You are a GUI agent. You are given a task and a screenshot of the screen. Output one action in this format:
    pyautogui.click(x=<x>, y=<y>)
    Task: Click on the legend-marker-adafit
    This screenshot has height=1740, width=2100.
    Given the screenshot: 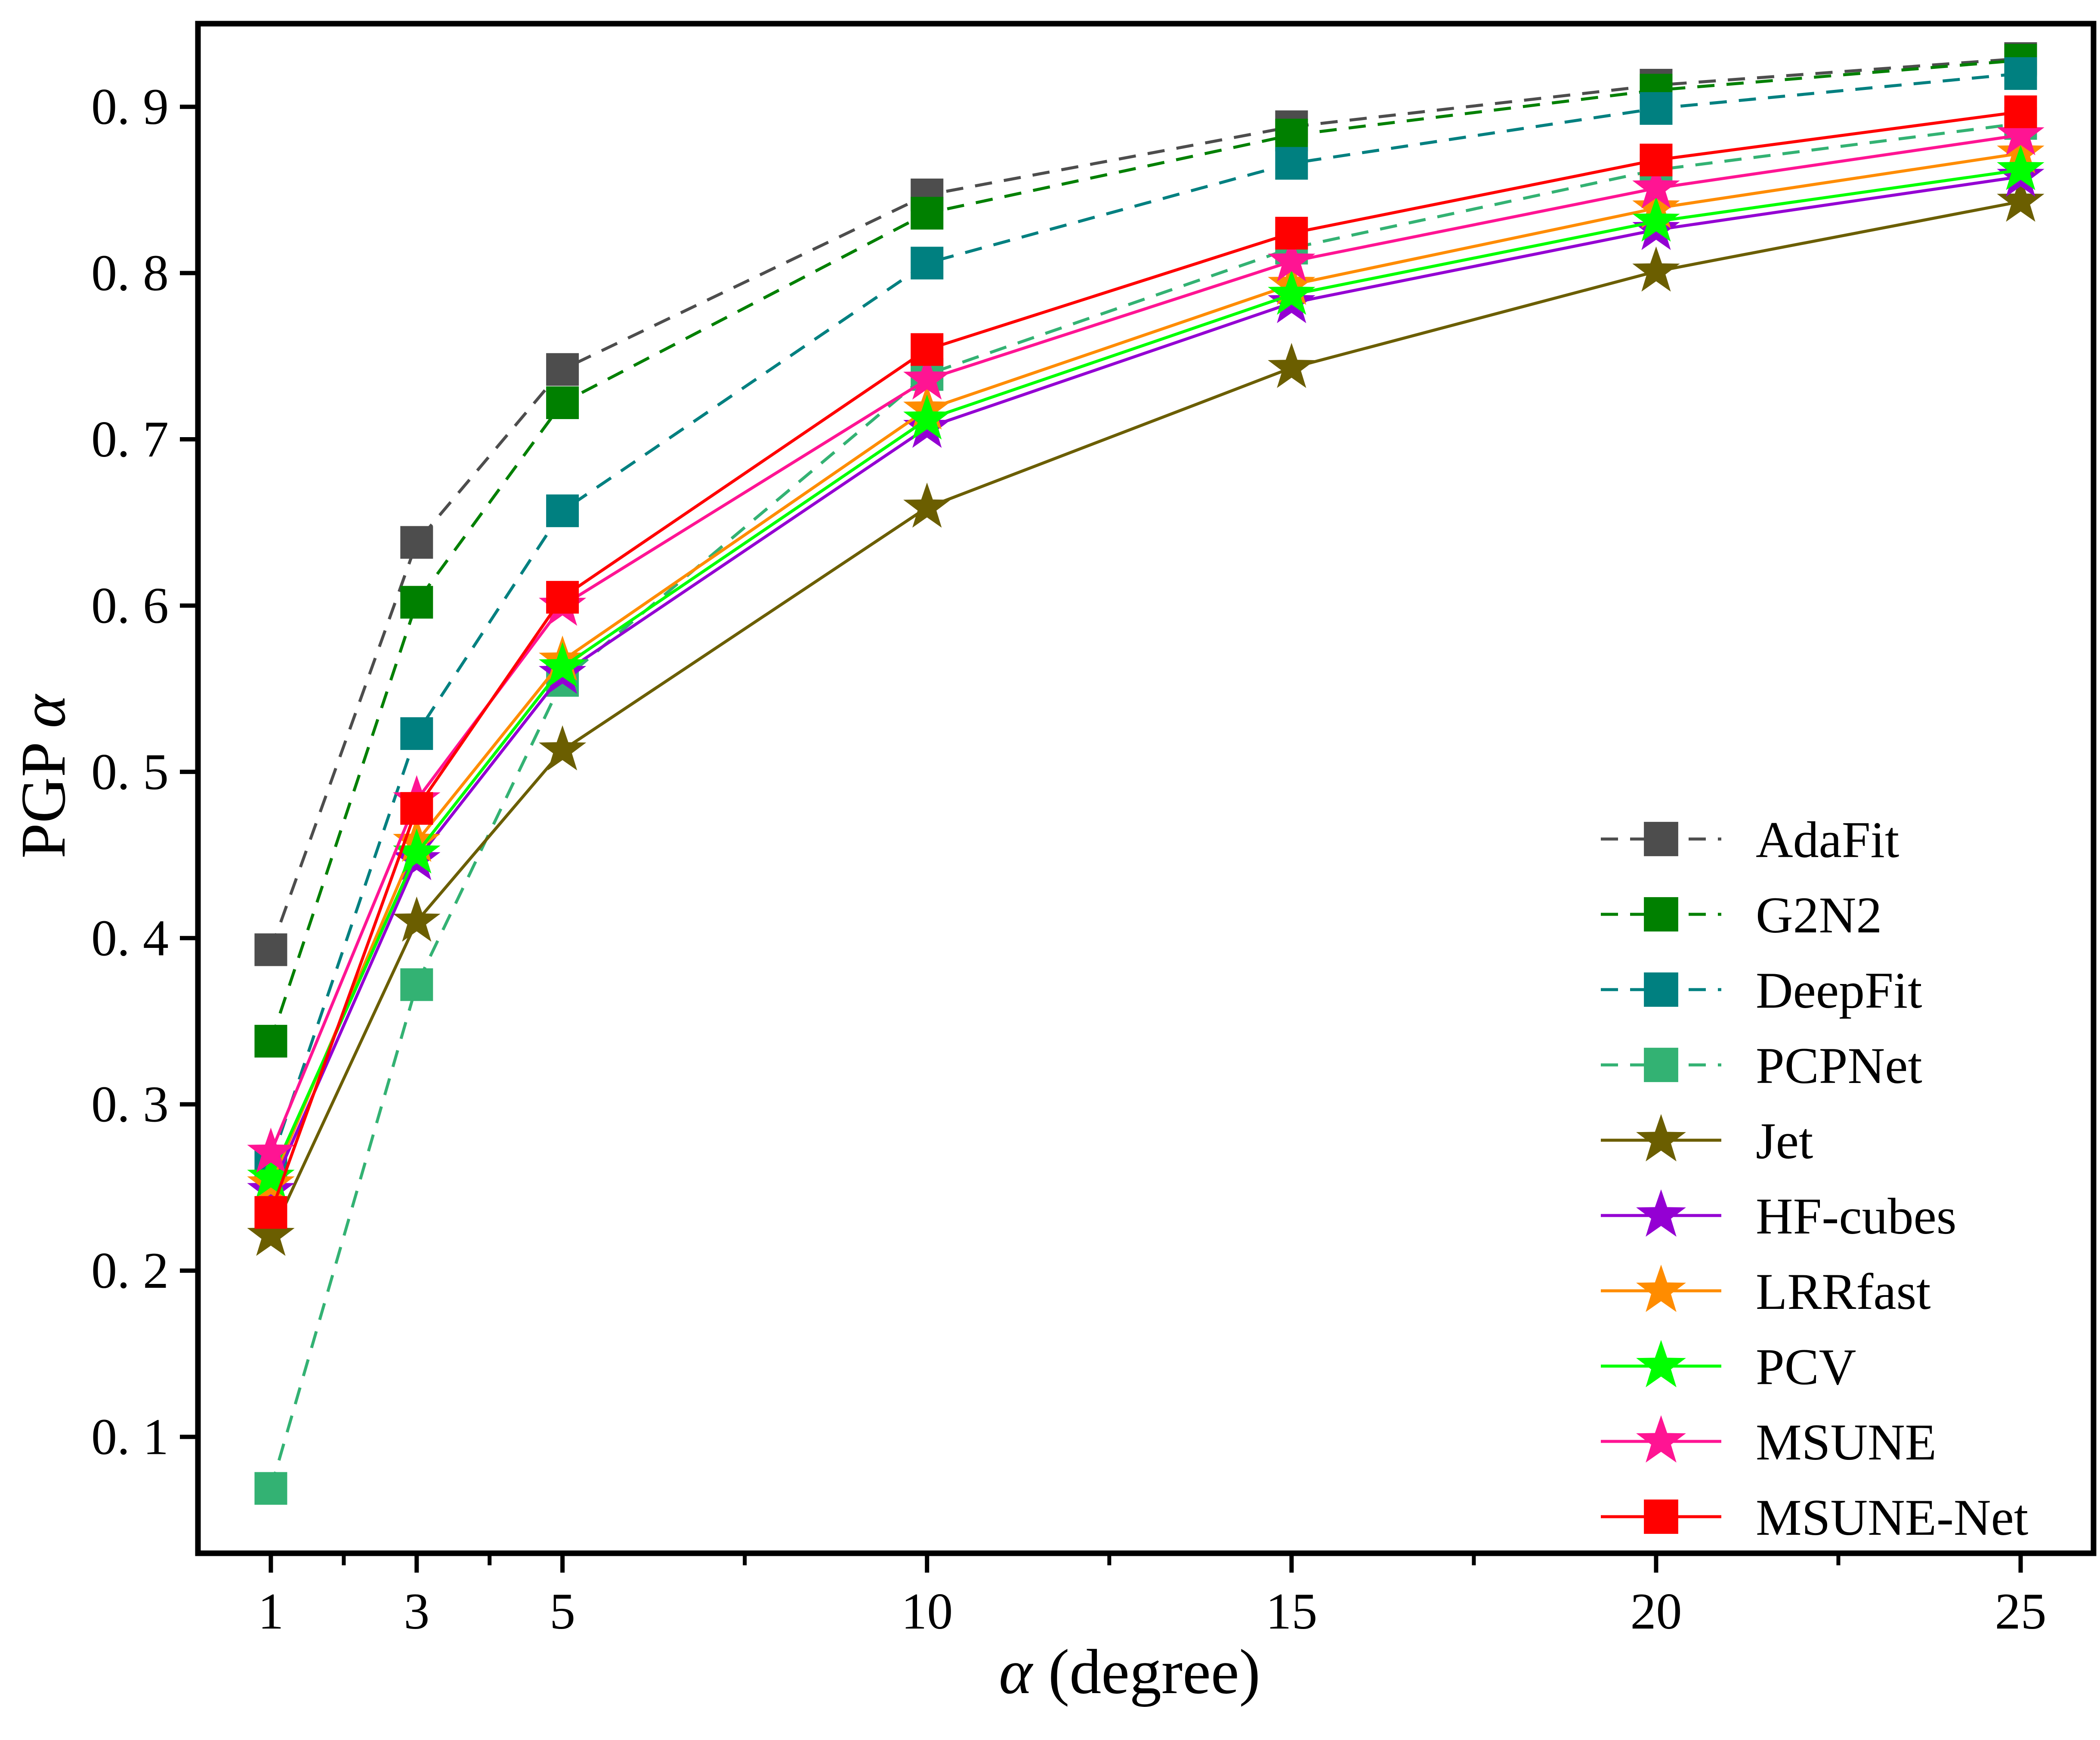 What is the action you would take?
    pyautogui.click(x=1661, y=839)
    